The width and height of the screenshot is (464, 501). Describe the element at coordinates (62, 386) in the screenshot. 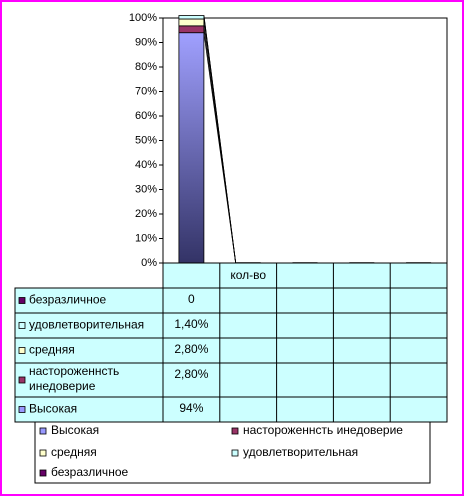

I see `row-label-line: инедоверие` at that location.